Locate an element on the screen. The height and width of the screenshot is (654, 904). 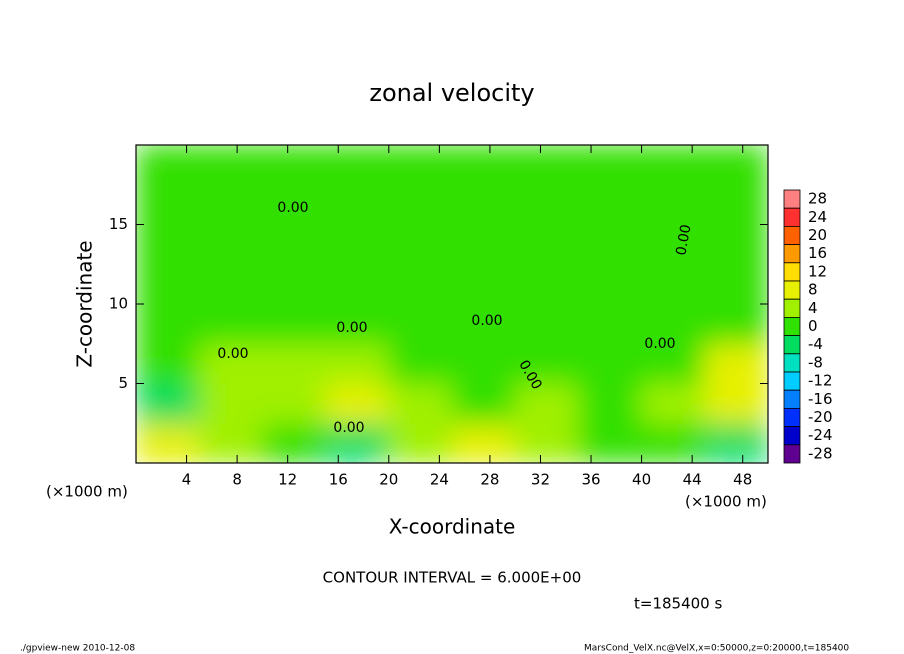
colorbar-label: 0 is located at coordinates (813, 326).